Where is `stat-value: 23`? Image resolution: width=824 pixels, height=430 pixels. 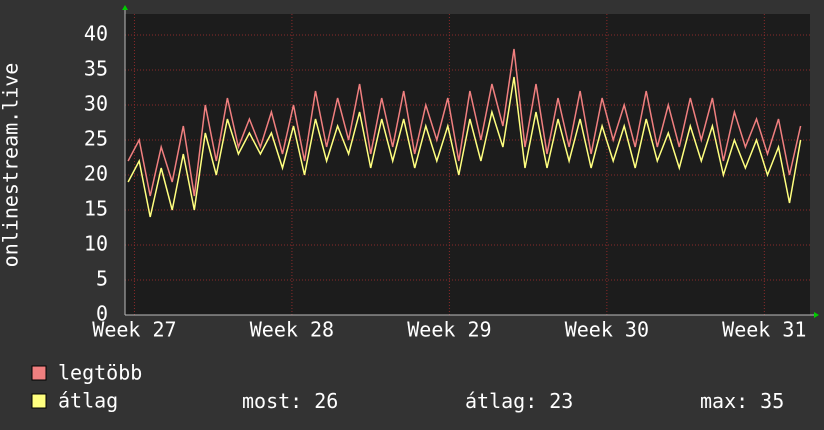 stat-value: 23 is located at coordinates (561, 401).